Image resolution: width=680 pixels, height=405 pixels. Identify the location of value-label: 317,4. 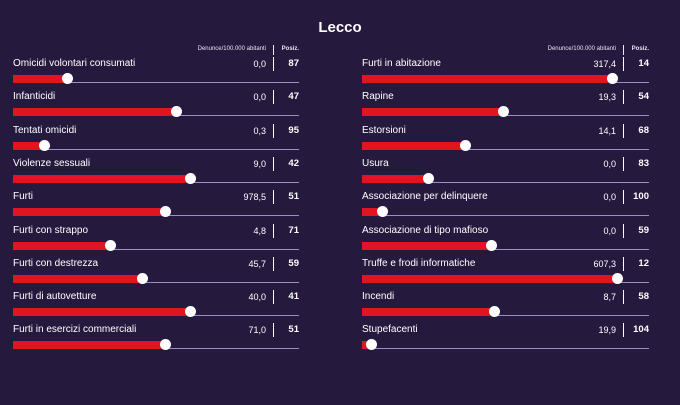
(604, 64).